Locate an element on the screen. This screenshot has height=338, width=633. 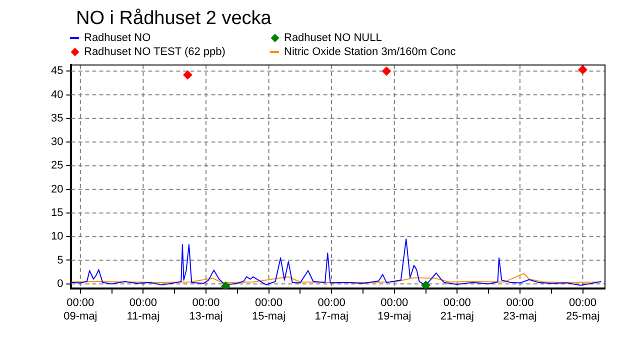
x-tick-label: 00:00 15-maj is located at coordinates (269, 309).